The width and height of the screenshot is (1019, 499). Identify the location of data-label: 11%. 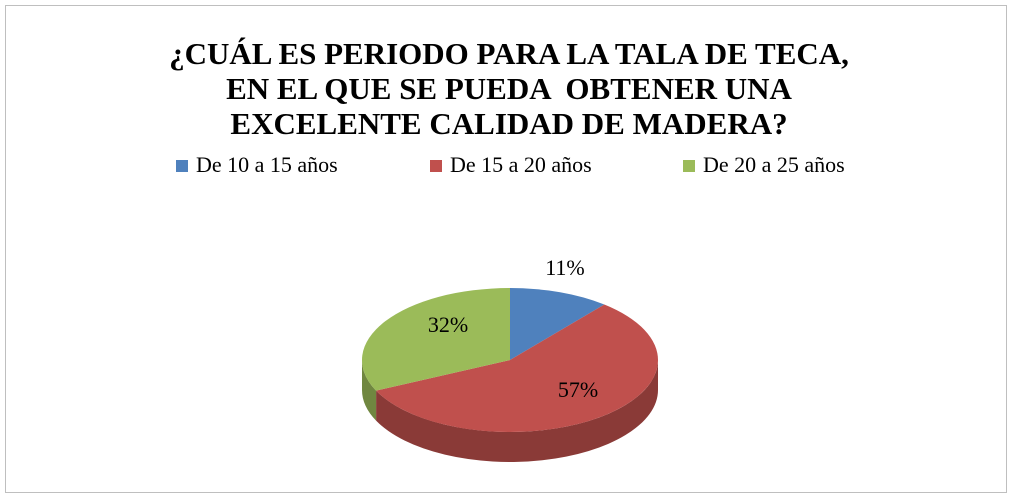
(565, 267).